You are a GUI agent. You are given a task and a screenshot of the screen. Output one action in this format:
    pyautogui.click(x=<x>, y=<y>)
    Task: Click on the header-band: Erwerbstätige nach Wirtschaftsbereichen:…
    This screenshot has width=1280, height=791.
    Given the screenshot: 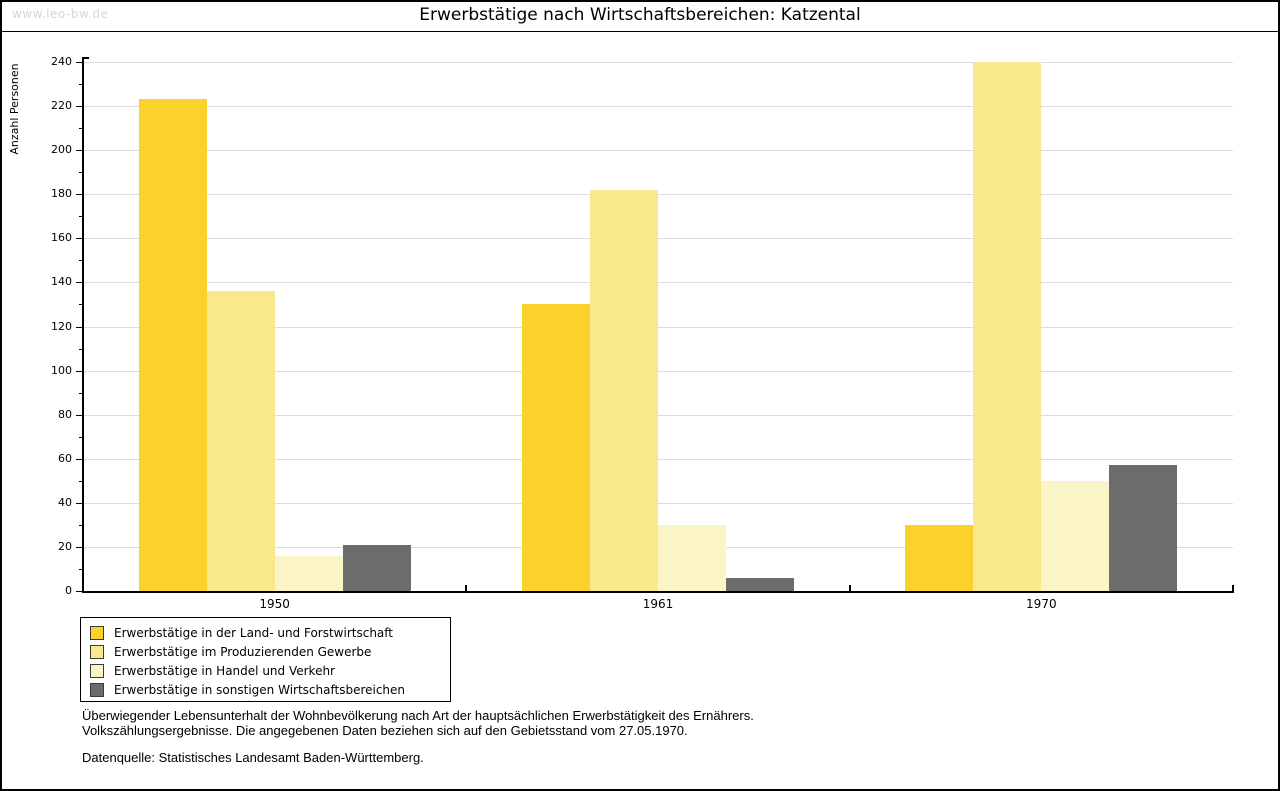 What is the action you would take?
    pyautogui.click(x=640, y=17)
    